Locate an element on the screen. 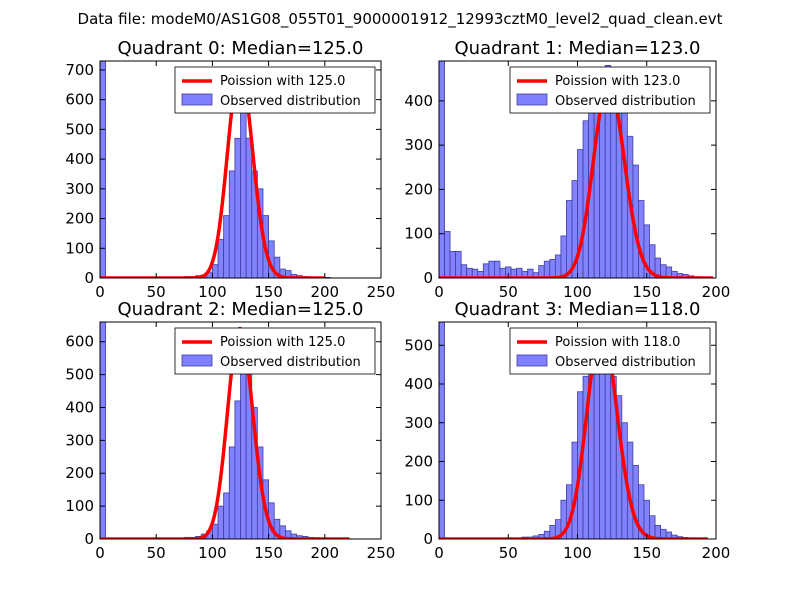 The image size is (800, 600). quadrant-2-frame is located at coordinates (240, 430).